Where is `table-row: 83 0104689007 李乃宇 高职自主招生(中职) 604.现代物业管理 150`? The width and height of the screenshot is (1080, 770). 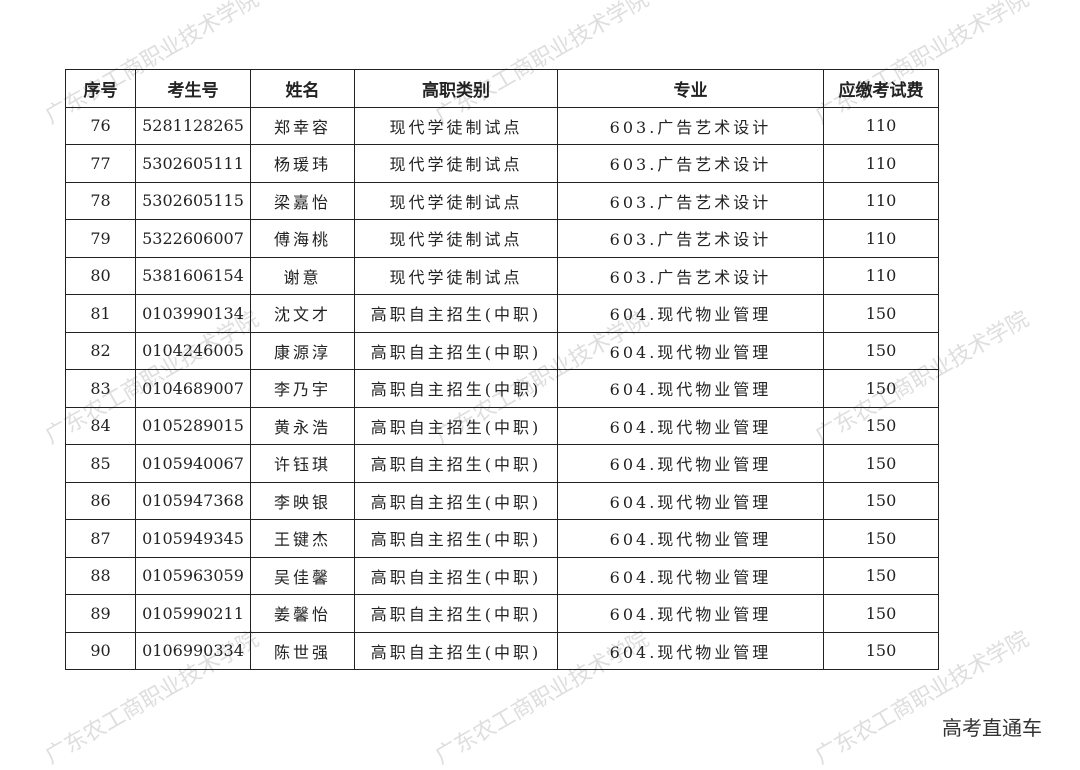 table-row: 83 0104689007 李乃宇 高职自主招生(中职) 604.现代物业管理 150 is located at coordinates (502, 388).